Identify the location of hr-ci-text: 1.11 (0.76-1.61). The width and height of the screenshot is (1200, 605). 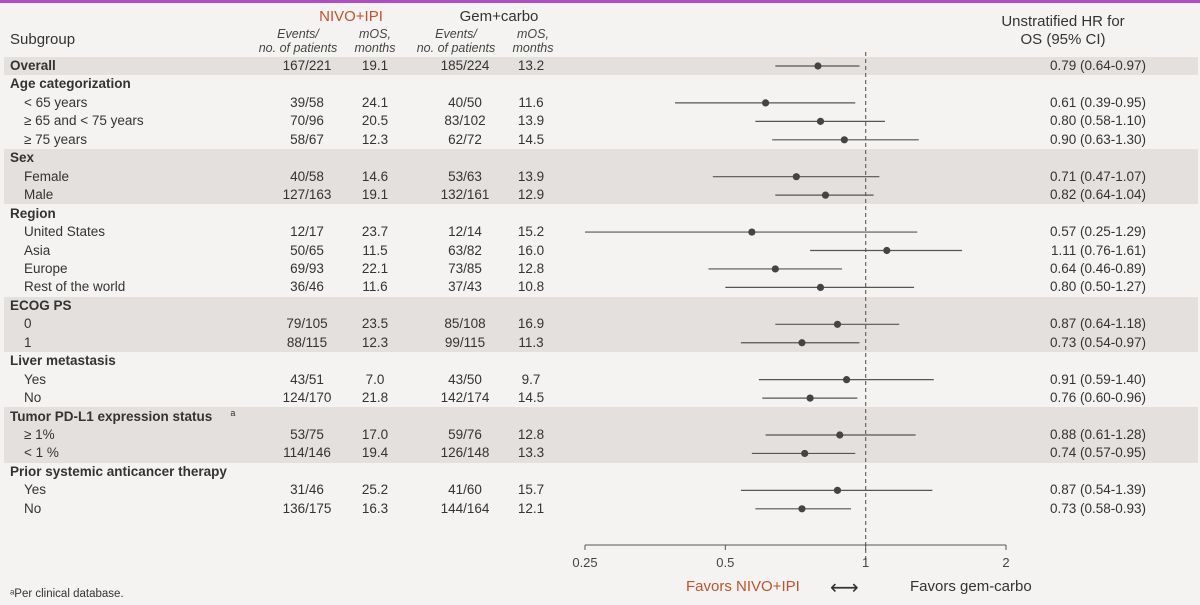
(1098, 250).